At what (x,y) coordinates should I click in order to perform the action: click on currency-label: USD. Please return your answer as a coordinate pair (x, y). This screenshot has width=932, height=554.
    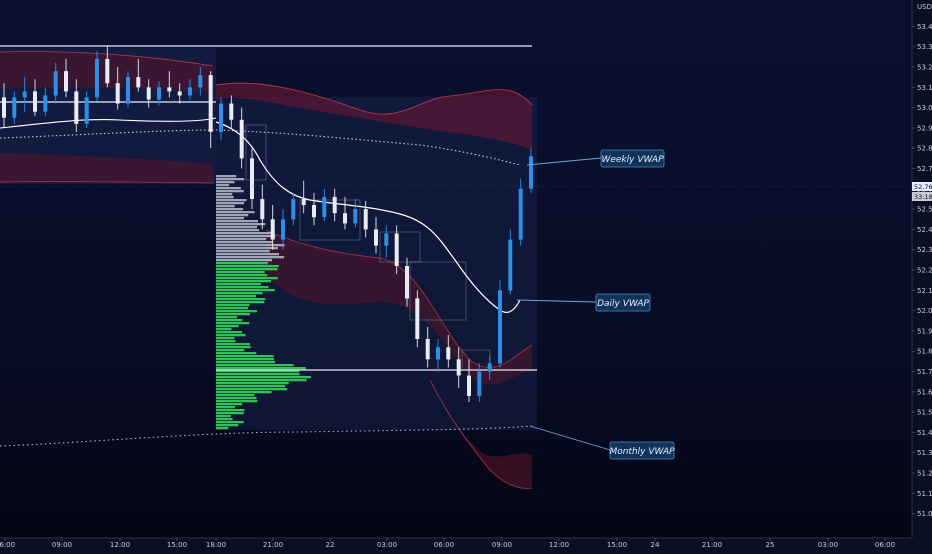
    Looking at the image, I should click on (924, 7).